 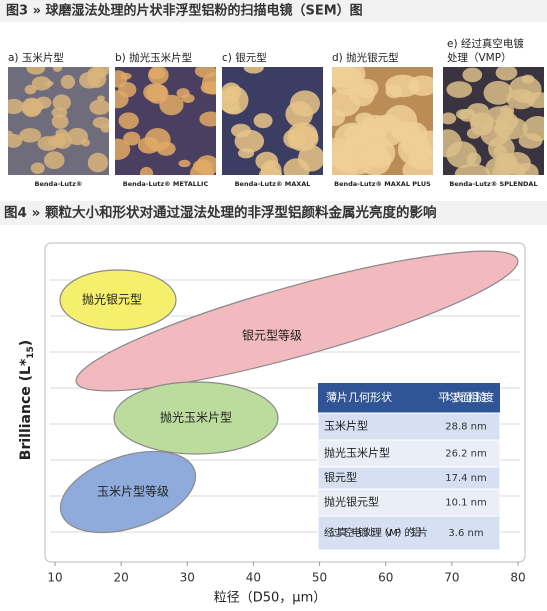 I want to click on table-cell: 抛光银元型, so click(x=351, y=502).